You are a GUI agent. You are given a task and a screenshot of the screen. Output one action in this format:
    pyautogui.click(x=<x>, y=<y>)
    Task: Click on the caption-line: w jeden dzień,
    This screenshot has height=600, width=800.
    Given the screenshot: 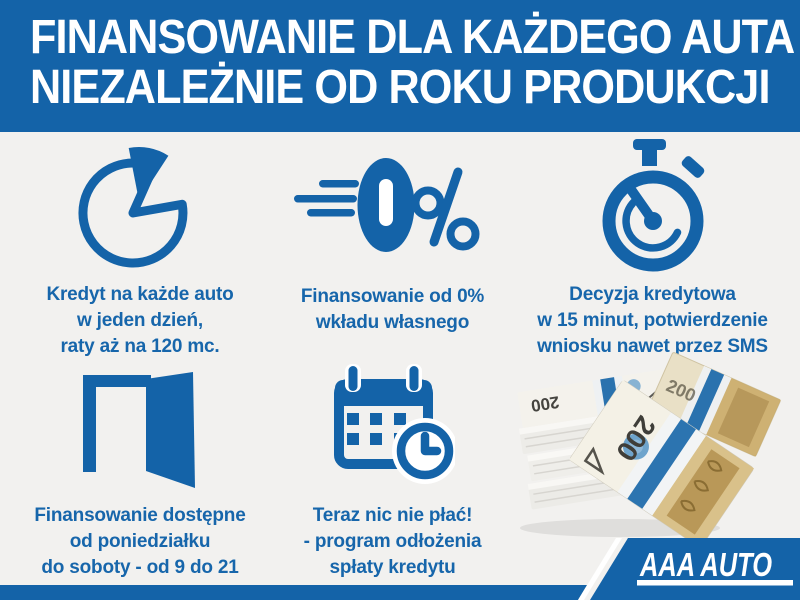 What is the action you would take?
    pyautogui.click(x=139, y=320)
    